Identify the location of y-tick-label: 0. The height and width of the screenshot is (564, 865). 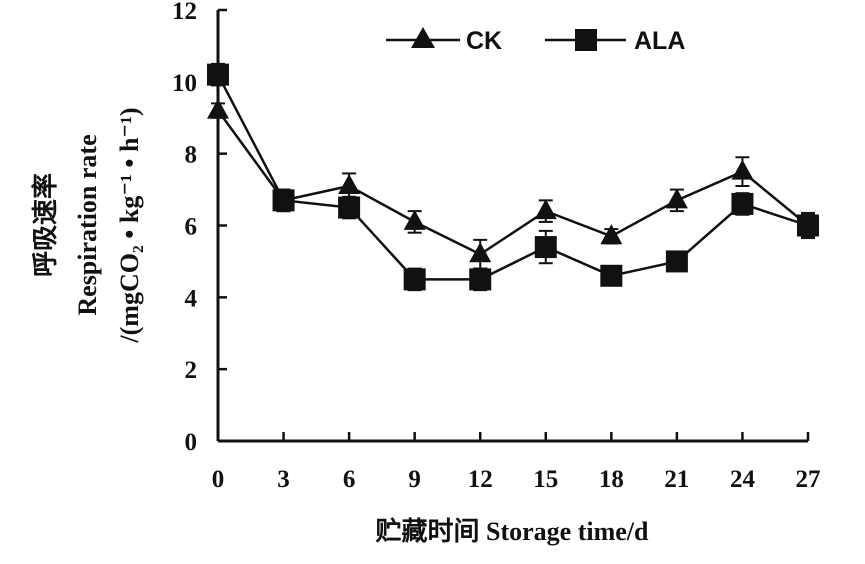
(191, 442).